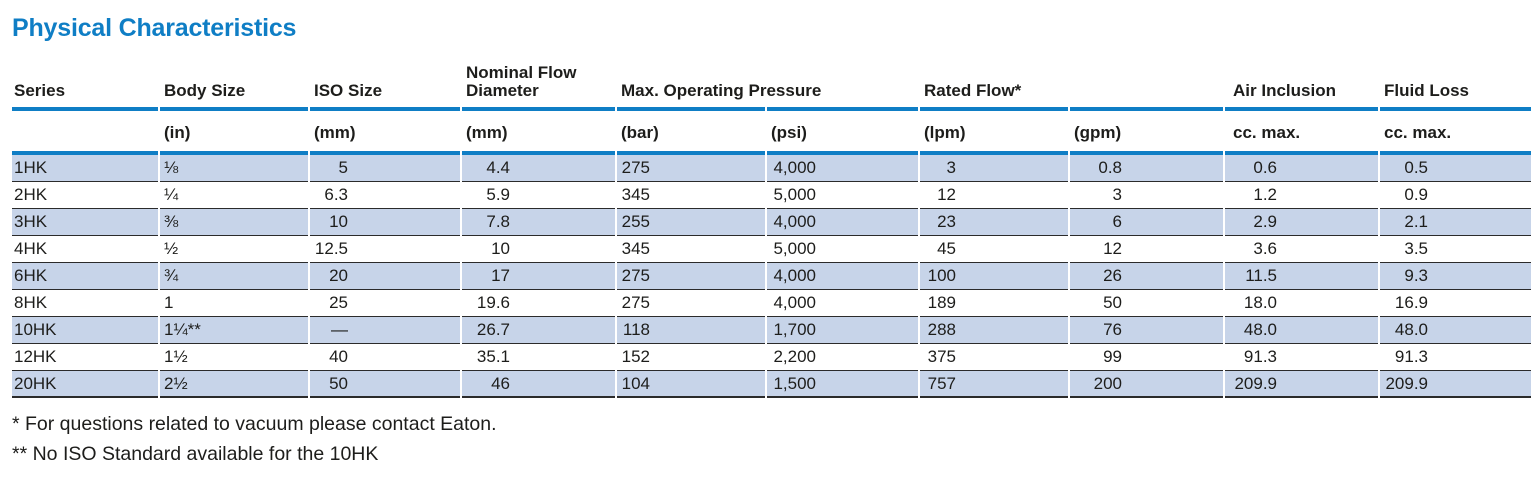  What do you see at coordinates (85, 223) in the screenshot?
I see `series-cell: 3HK` at bounding box center [85, 223].